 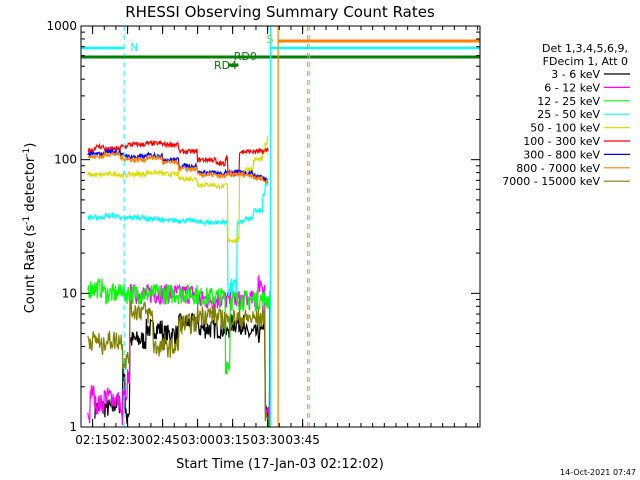 I want to click on legend-entry-label: 25 - 50 keV, so click(x=568, y=114).